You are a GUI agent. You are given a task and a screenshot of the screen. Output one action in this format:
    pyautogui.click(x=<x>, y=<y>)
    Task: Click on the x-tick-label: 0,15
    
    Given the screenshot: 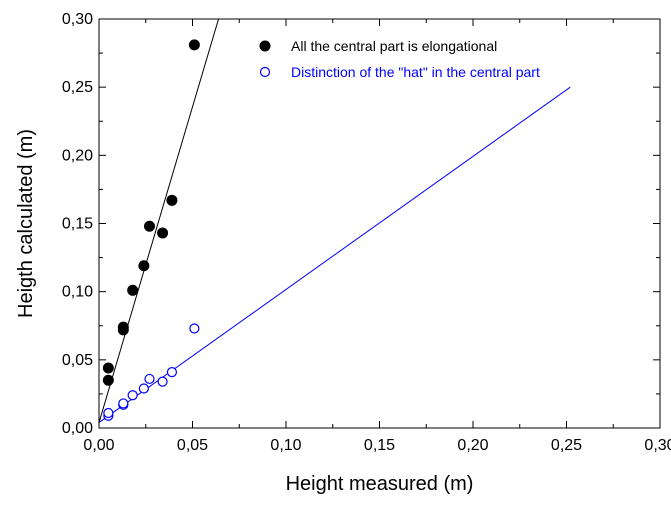 What is the action you would take?
    pyautogui.click(x=379, y=445)
    